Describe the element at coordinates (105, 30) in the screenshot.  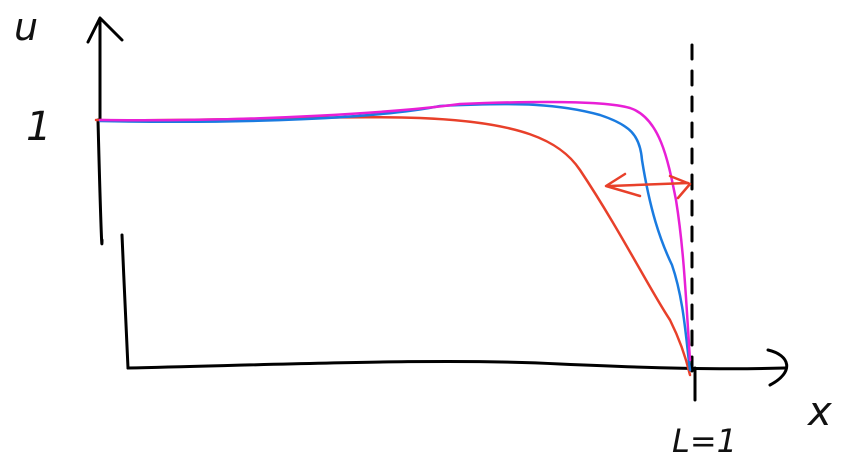
I see `y-axis-arrow` at that location.